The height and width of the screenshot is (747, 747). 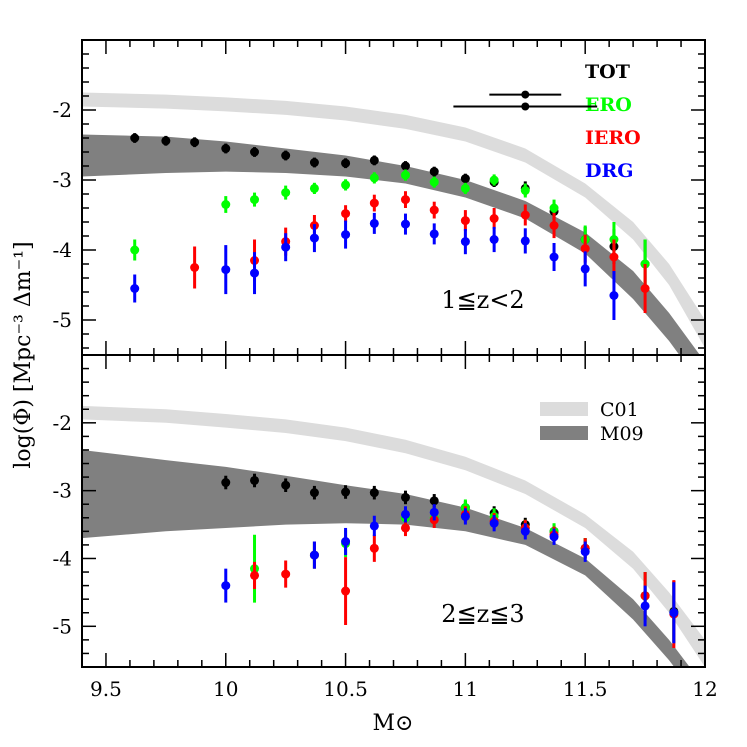 I want to click on legend-label-c01: C01, so click(x=619, y=410).